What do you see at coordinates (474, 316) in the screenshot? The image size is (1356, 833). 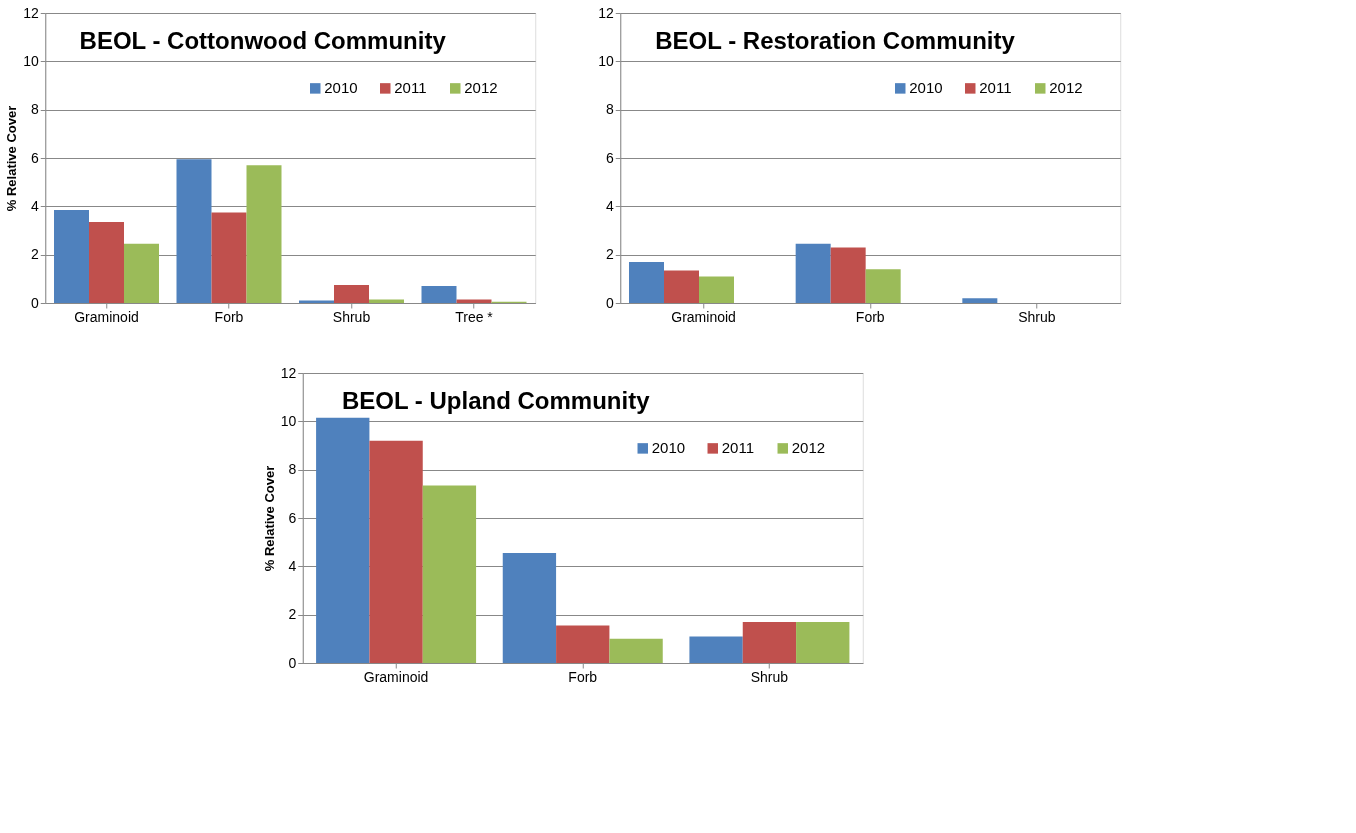 I see `x-tick-label: Tree *` at bounding box center [474, 316].